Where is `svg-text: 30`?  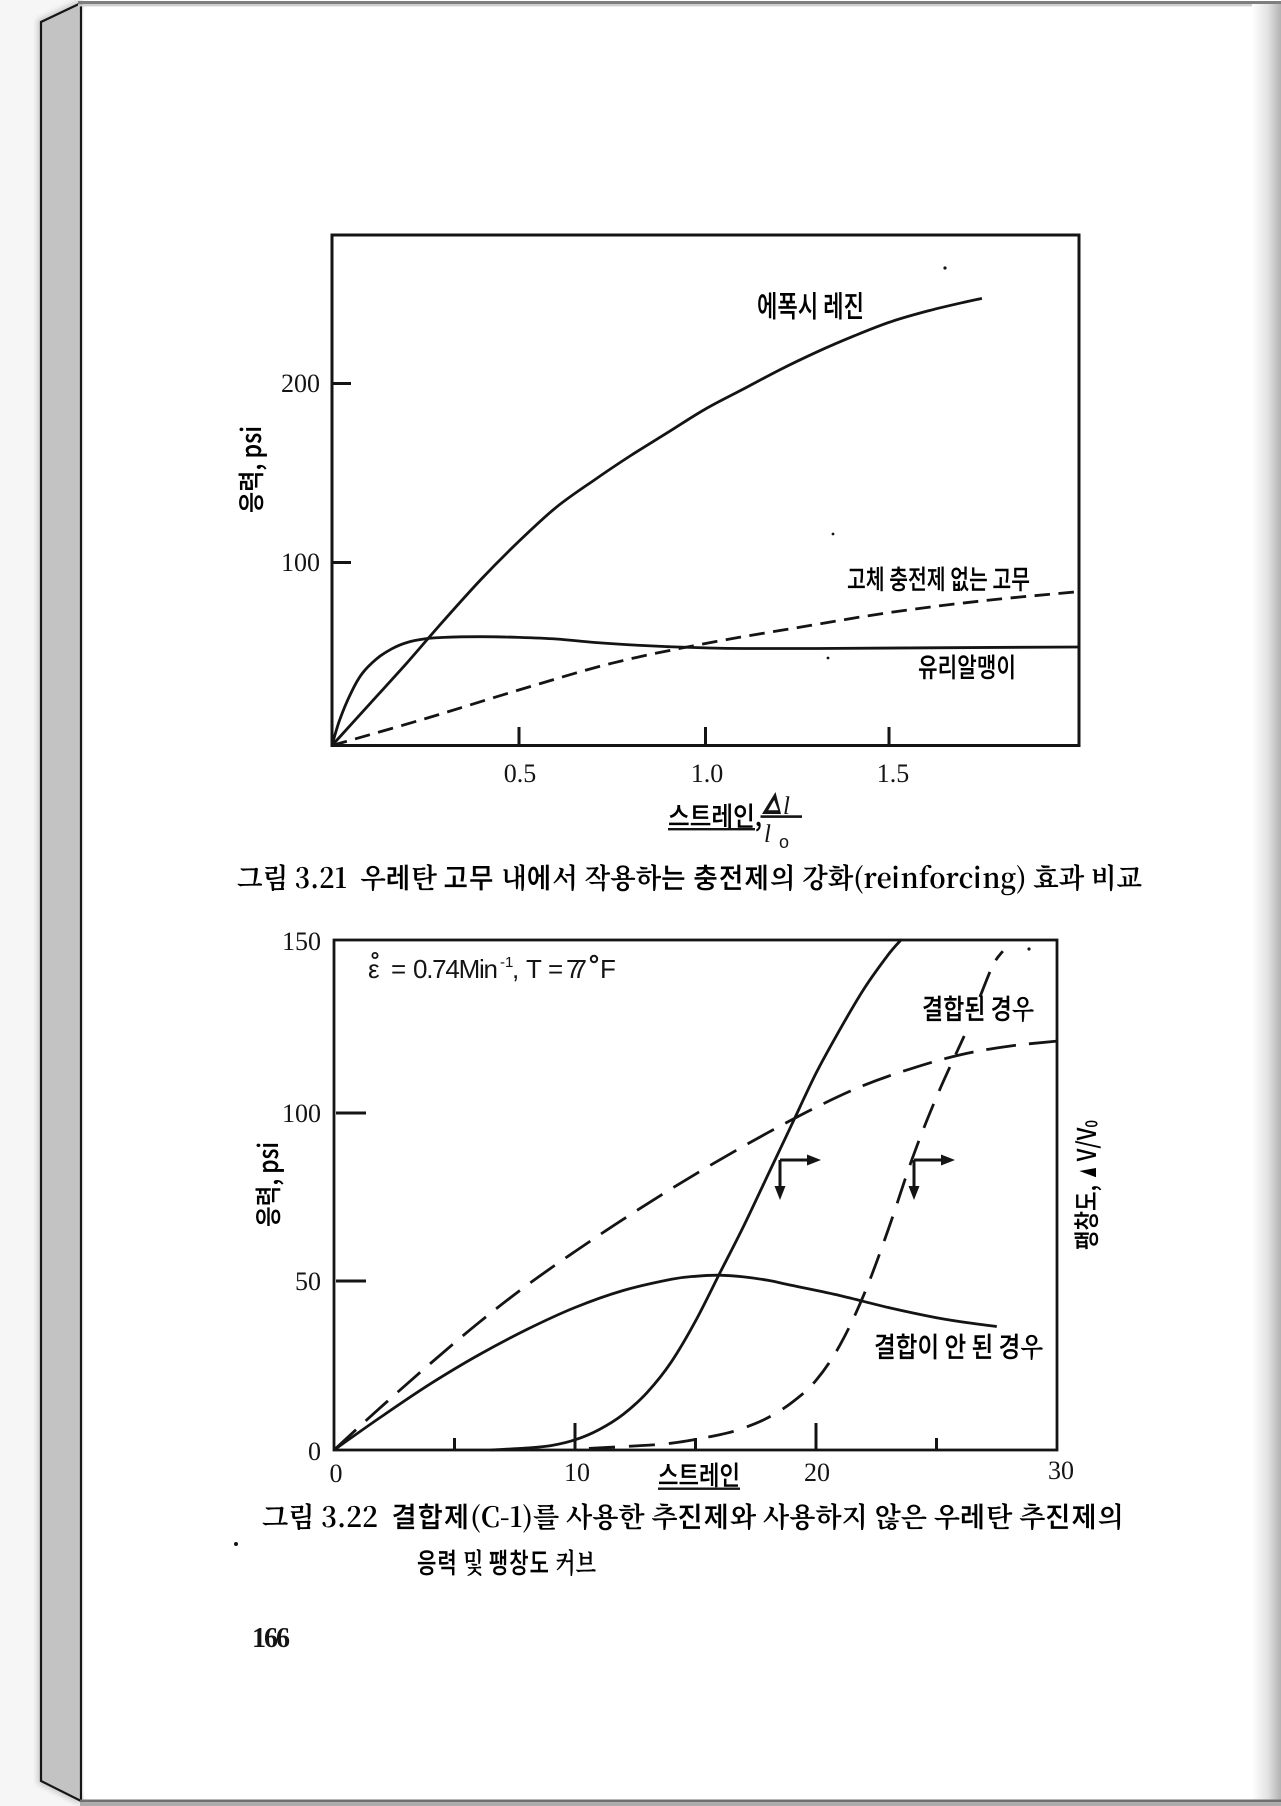 svg-text: 30 is located at coordinates (1061, 1470).